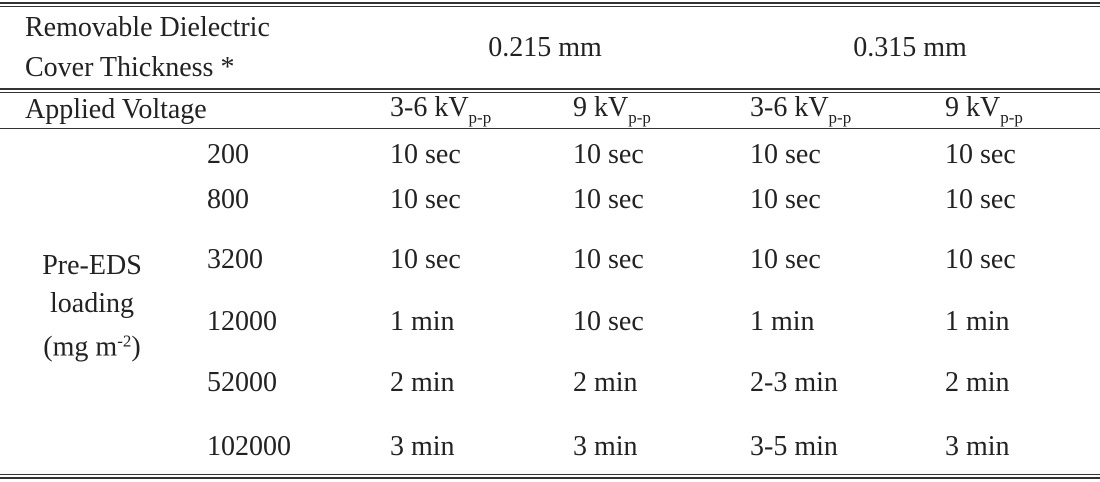  I want to click on header-label: Removable Dielectric, so click(147, 27).